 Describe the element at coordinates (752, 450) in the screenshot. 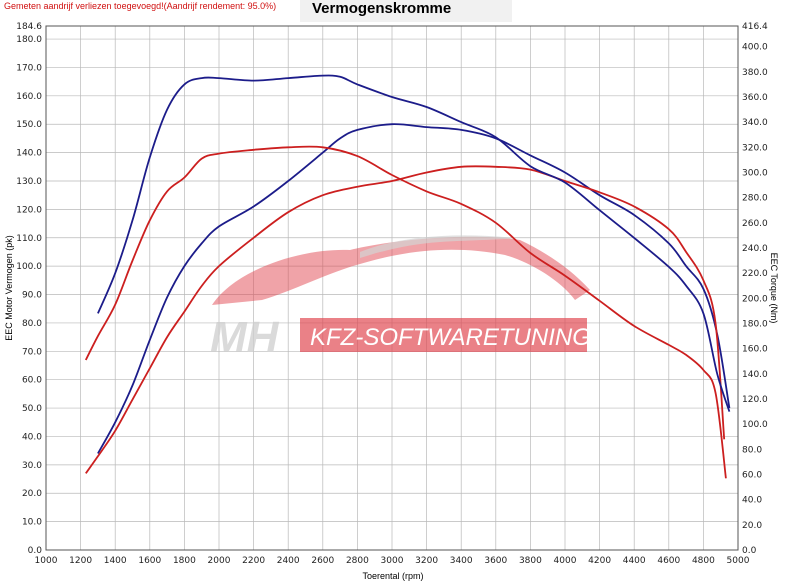

I see `right-tick-label: 80.0` at that location.